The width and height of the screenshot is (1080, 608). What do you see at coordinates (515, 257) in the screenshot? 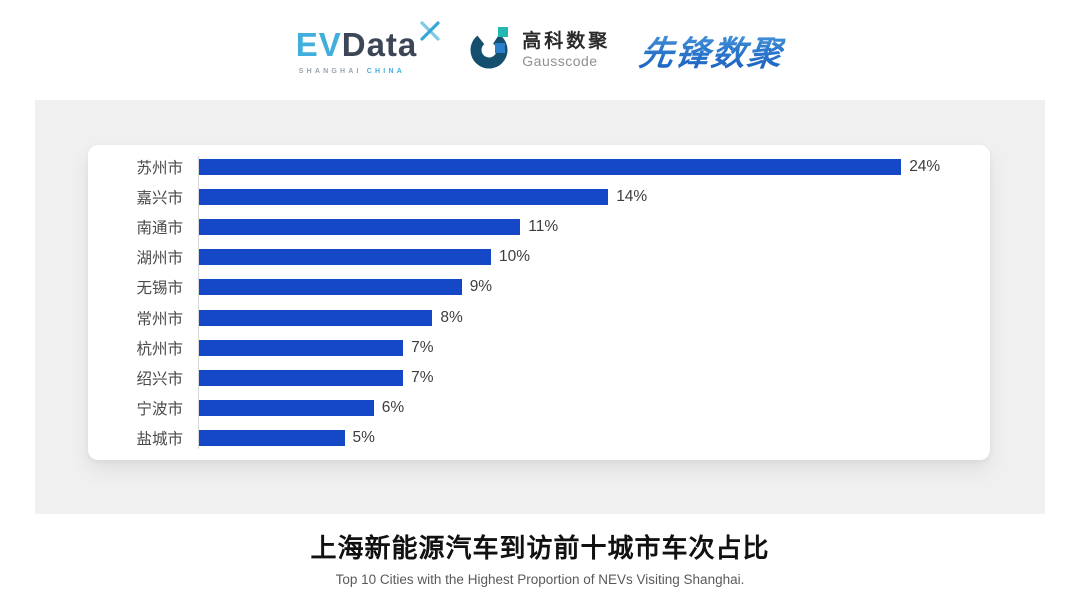
I see `value-label: 10%` at bounding box center [515, 257].